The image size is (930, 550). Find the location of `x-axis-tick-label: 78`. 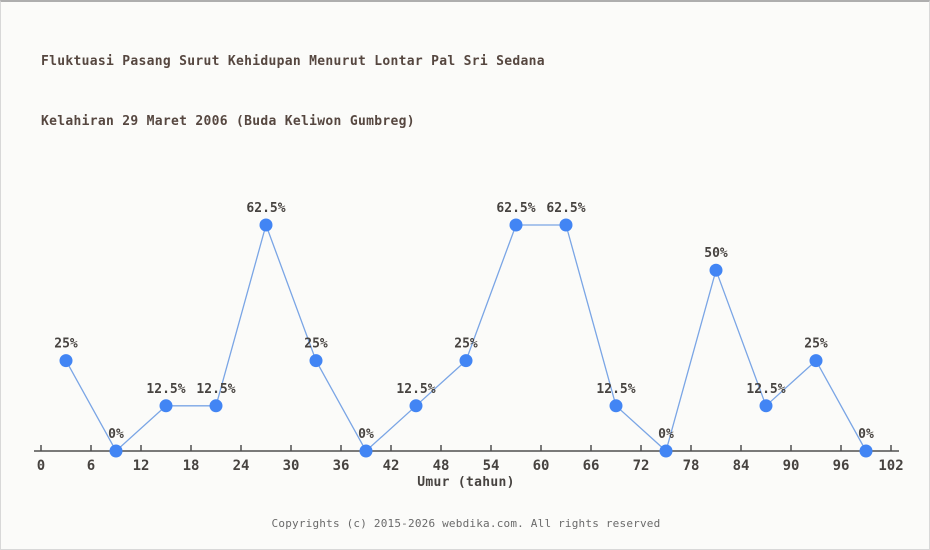

x-axis-tick-label: 78 is located at coordinates (691, 466).